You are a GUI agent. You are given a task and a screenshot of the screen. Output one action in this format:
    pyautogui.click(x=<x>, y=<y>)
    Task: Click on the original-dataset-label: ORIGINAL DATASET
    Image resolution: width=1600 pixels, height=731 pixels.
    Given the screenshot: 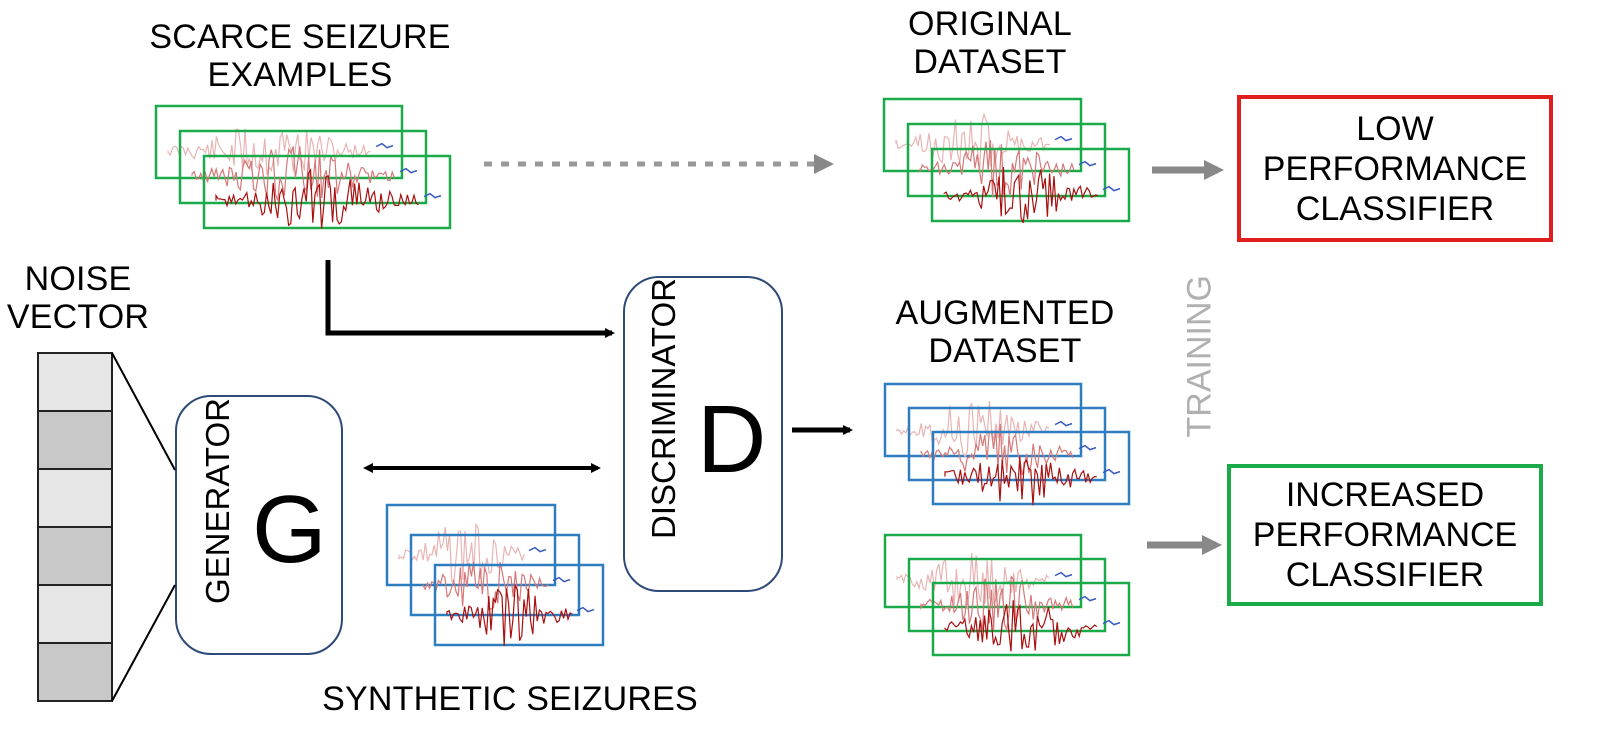 What is the action you would take?
    pyautogui.click(x=990, y=43)
    